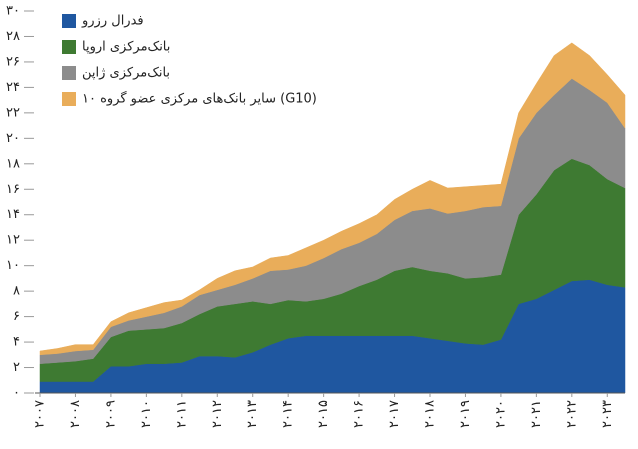 The image size is (638, 449). Describe the element at coordinates (16, 393) in the screenshot. I see `y-tick-label: ۰` at that location.